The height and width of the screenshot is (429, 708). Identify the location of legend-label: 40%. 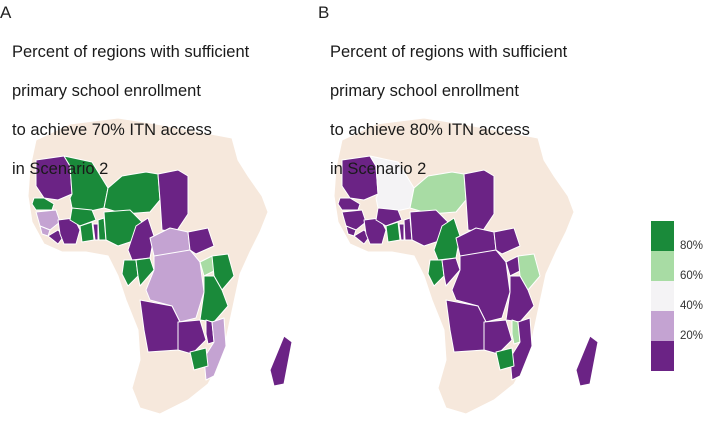
(692, 306).